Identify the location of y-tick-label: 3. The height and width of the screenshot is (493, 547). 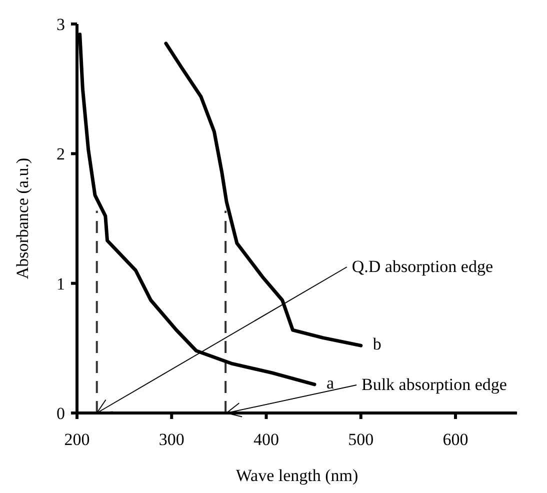
(60, 24).